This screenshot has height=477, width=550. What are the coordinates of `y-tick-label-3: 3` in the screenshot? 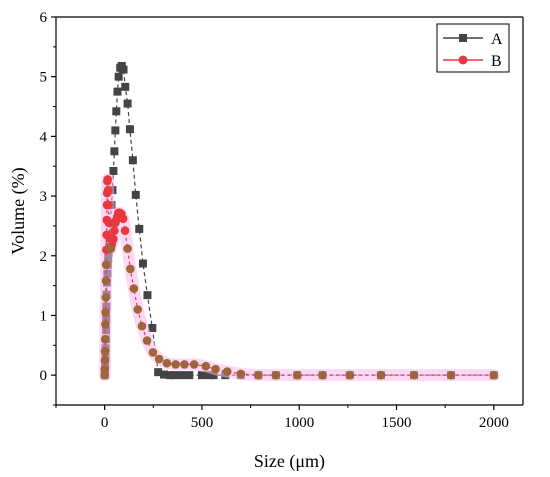 It's located at (44, 197).